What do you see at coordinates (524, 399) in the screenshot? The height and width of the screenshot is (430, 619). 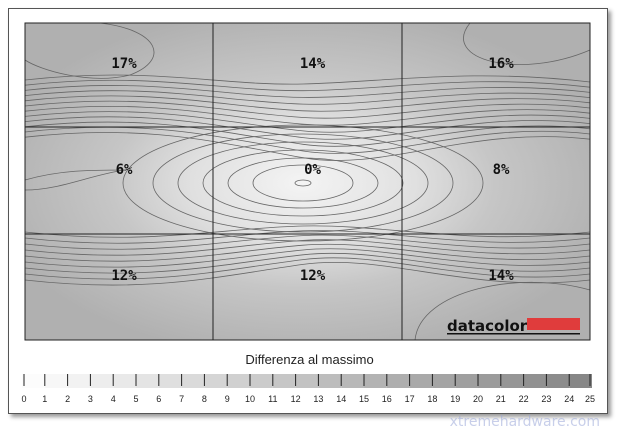 I see `scale-tick-label: 22` at bounding box center [524, 399].